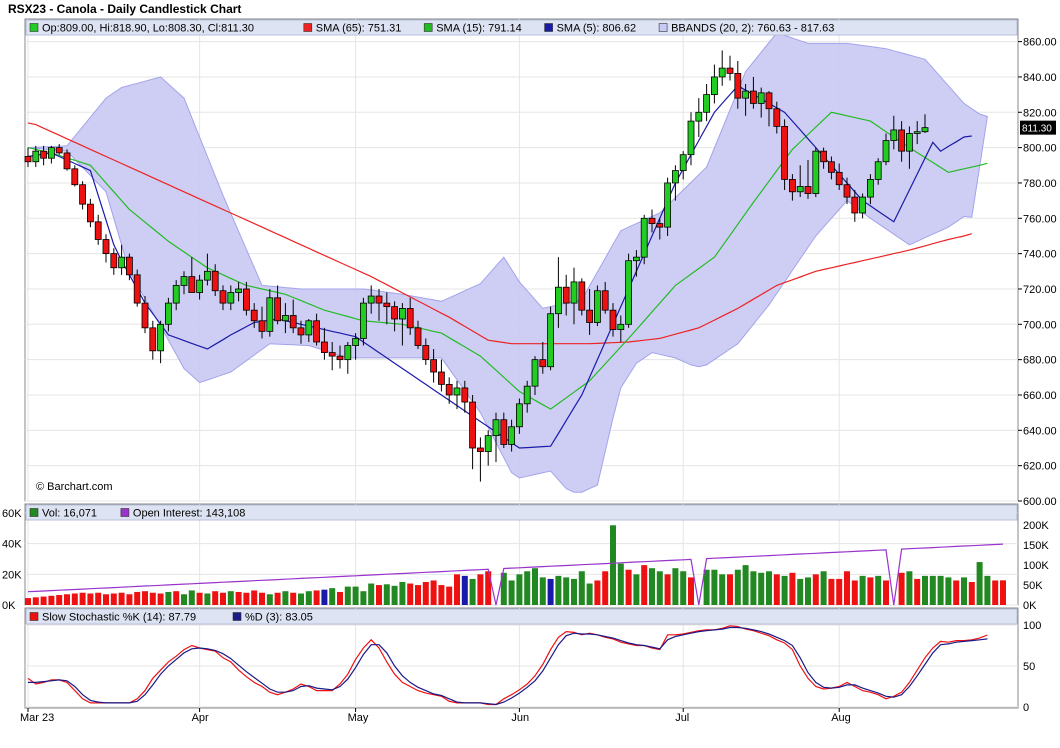 Image resolution: width=1060 pixels, height=748 pixels. I want to click on volume-tick-label: 0K, so click(9, 606).